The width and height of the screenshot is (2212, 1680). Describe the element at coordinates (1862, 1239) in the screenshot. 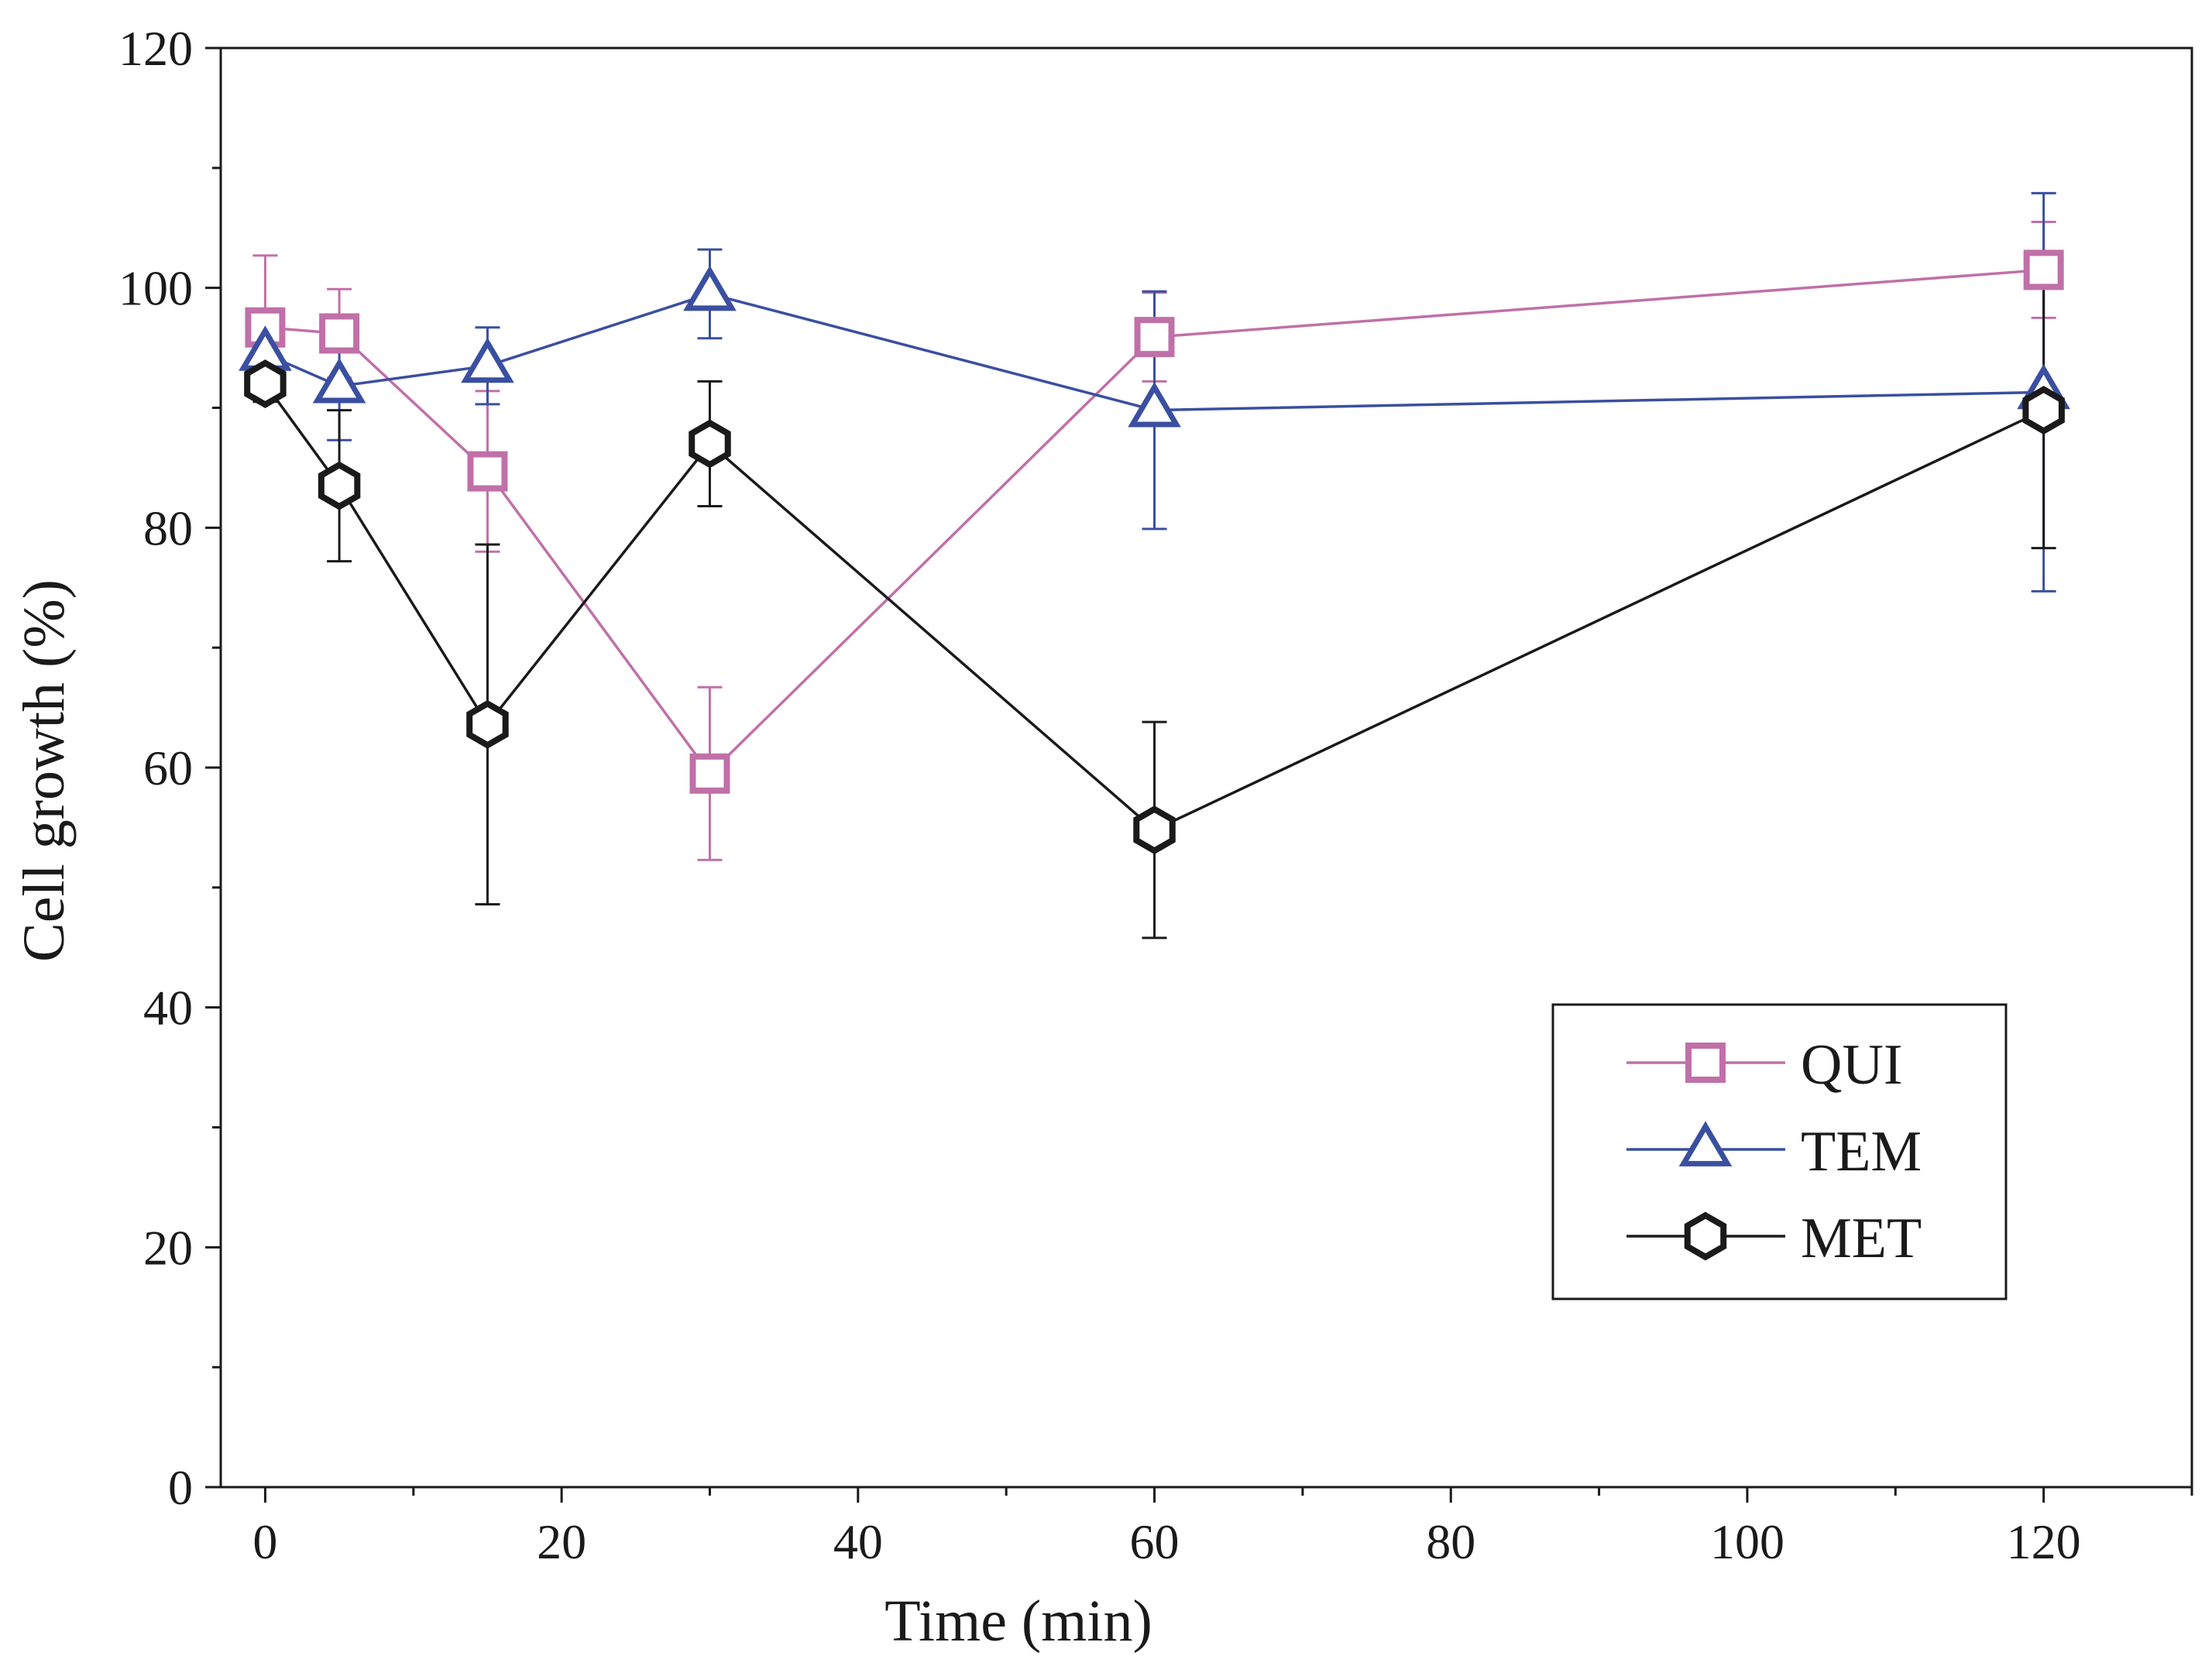

I see `legend-label-met: MET` at that location.